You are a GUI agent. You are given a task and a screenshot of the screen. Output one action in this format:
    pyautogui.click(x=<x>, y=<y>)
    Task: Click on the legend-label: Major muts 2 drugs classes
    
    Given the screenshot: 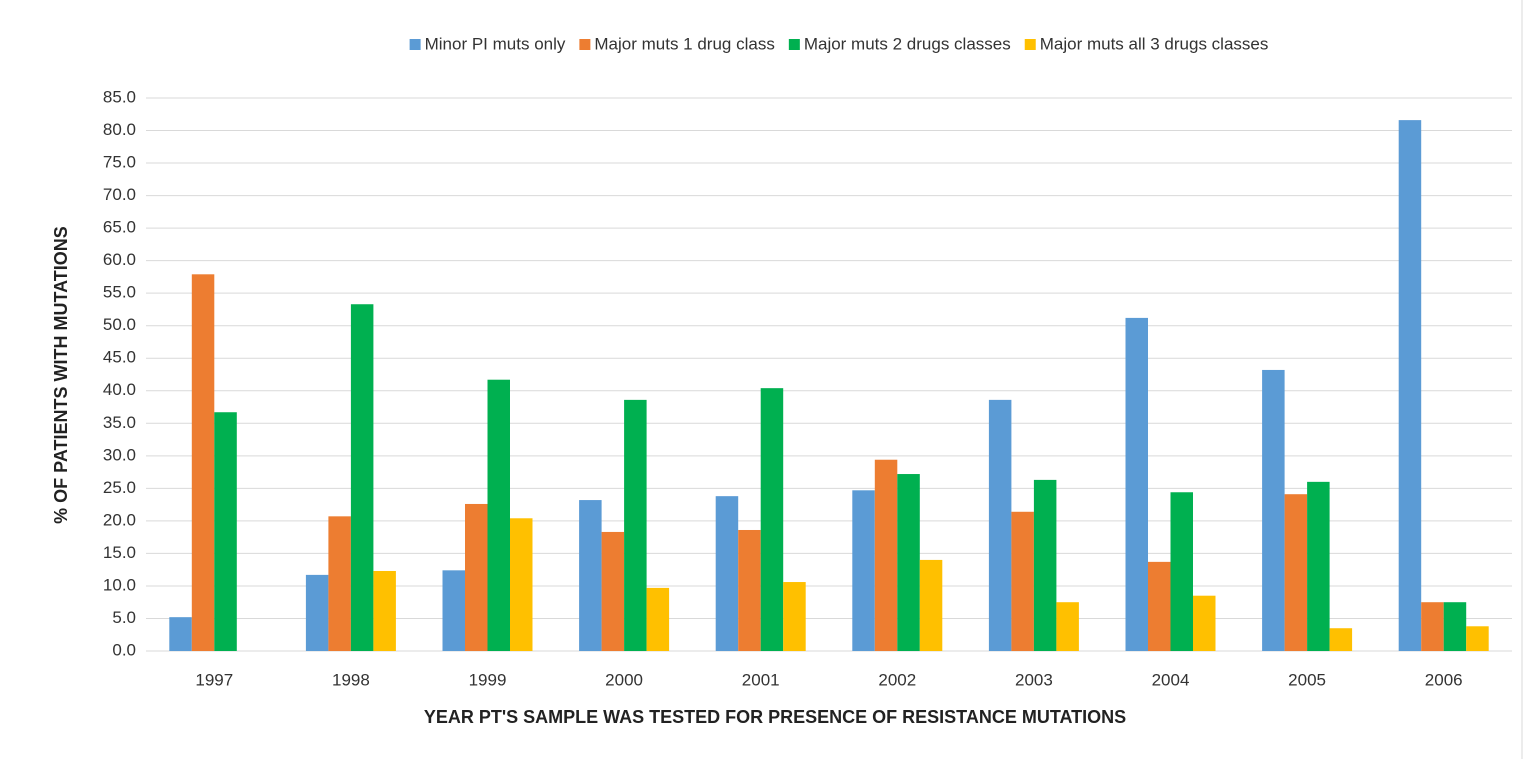 What is the action you would take?
    pyautogui.click(x=907, y=43)
    